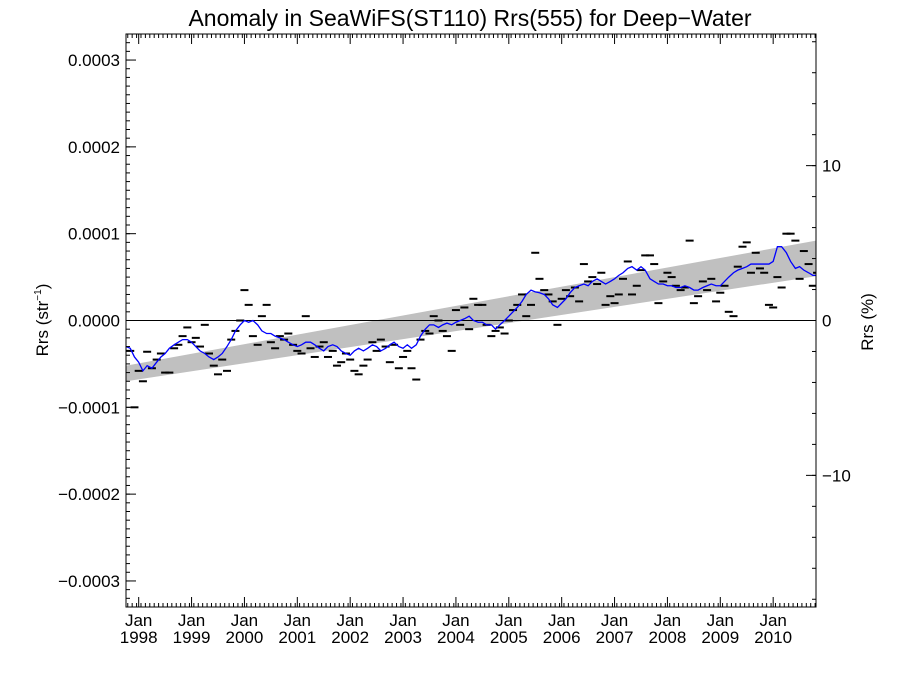  Describe the element at coordinates (139, 637) in the screenshot. I see `x-tick-label-year: 1998` at that location.